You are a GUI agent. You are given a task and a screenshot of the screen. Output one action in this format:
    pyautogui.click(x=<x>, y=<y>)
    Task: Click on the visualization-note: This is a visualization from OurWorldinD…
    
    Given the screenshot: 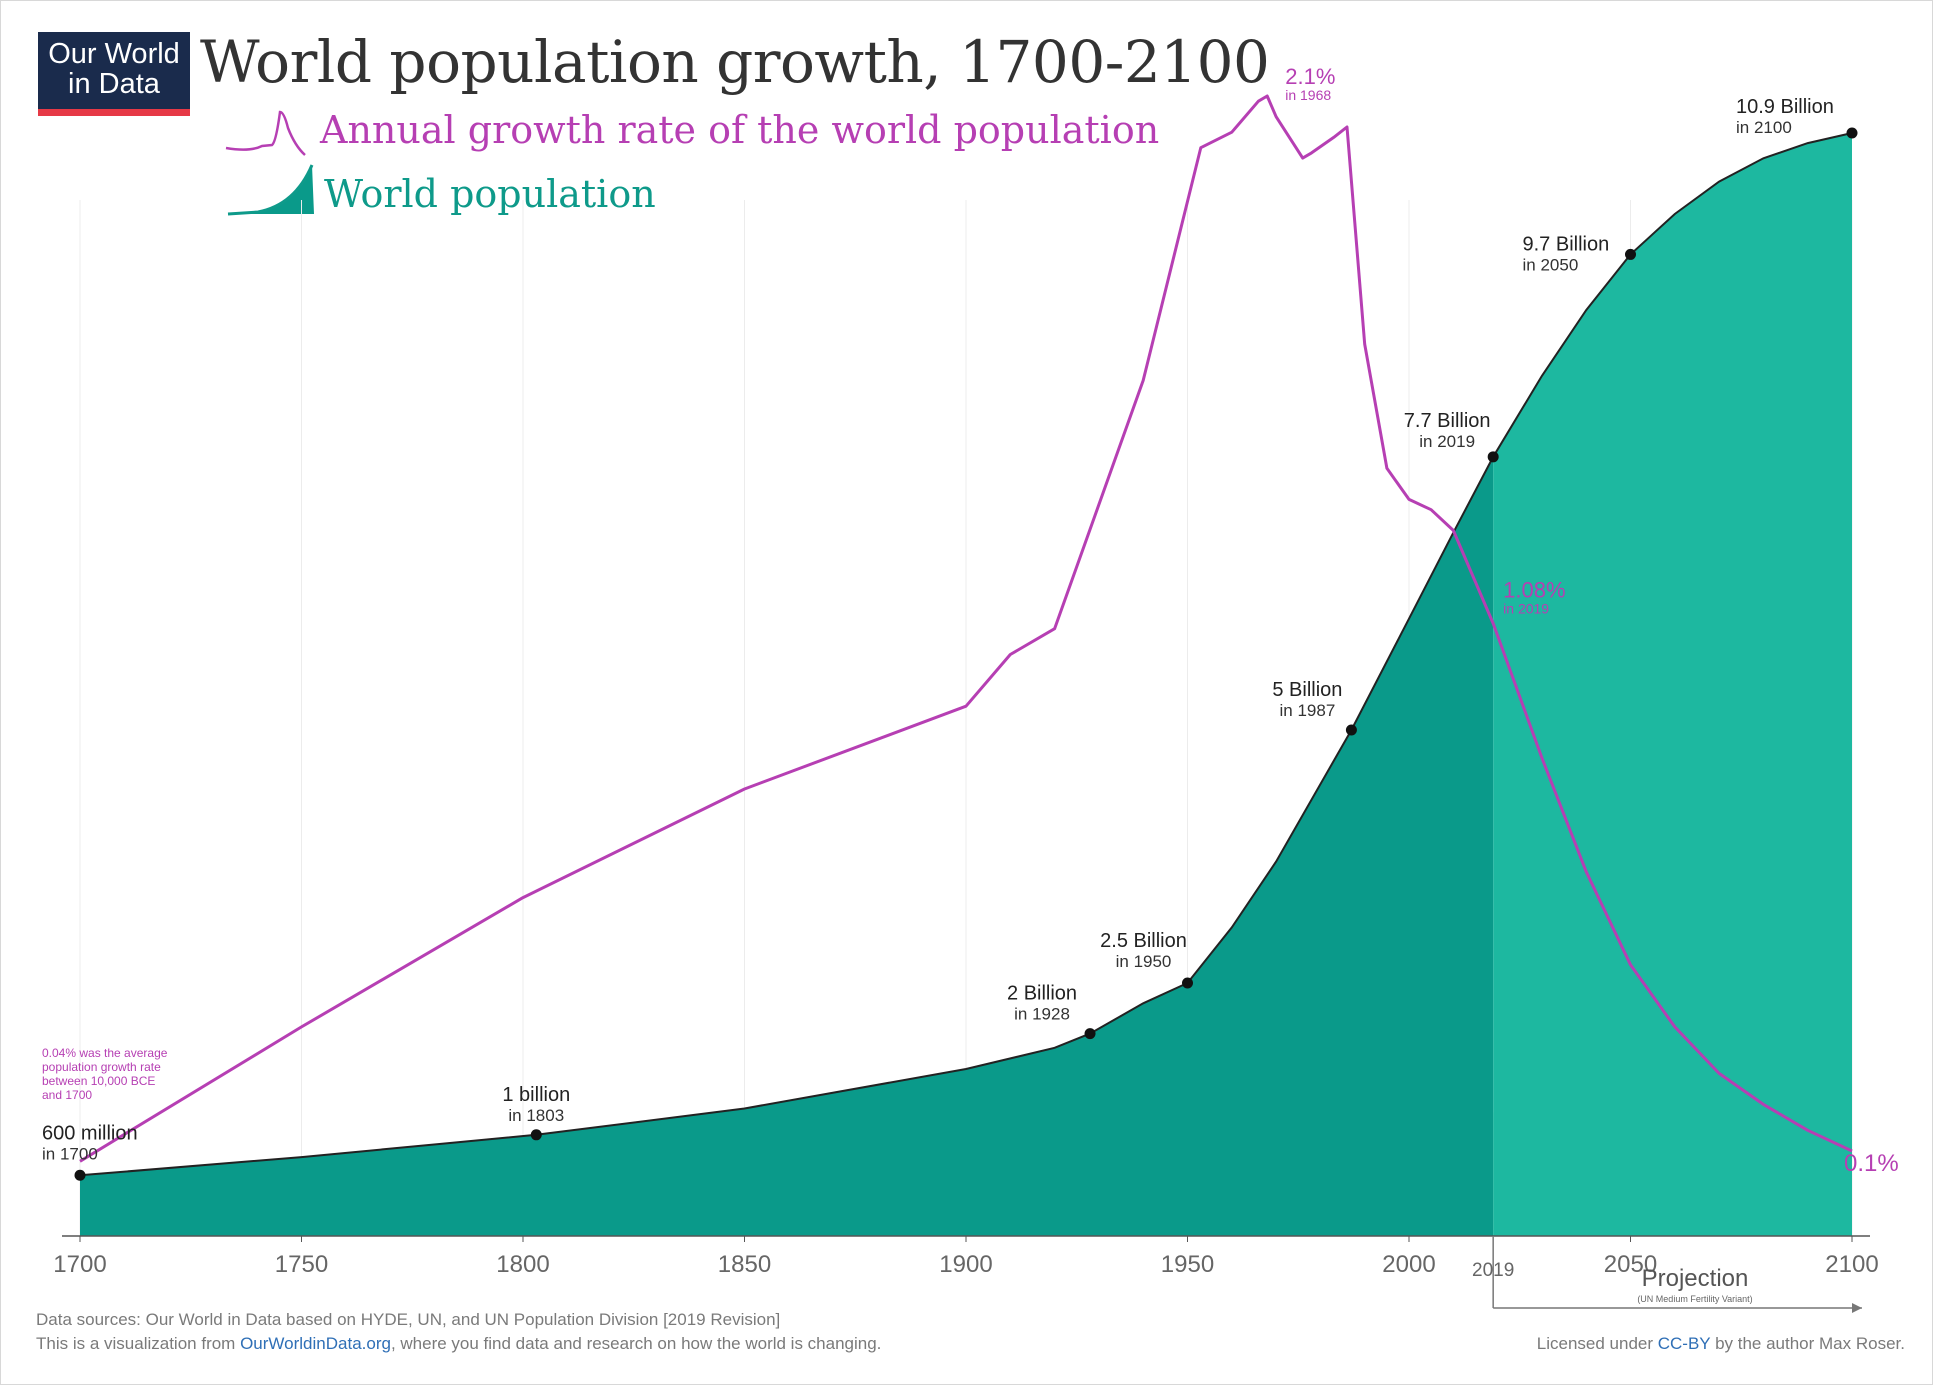 What is the action you would take?
    pyautogui.click(x=458, y=1344)
    